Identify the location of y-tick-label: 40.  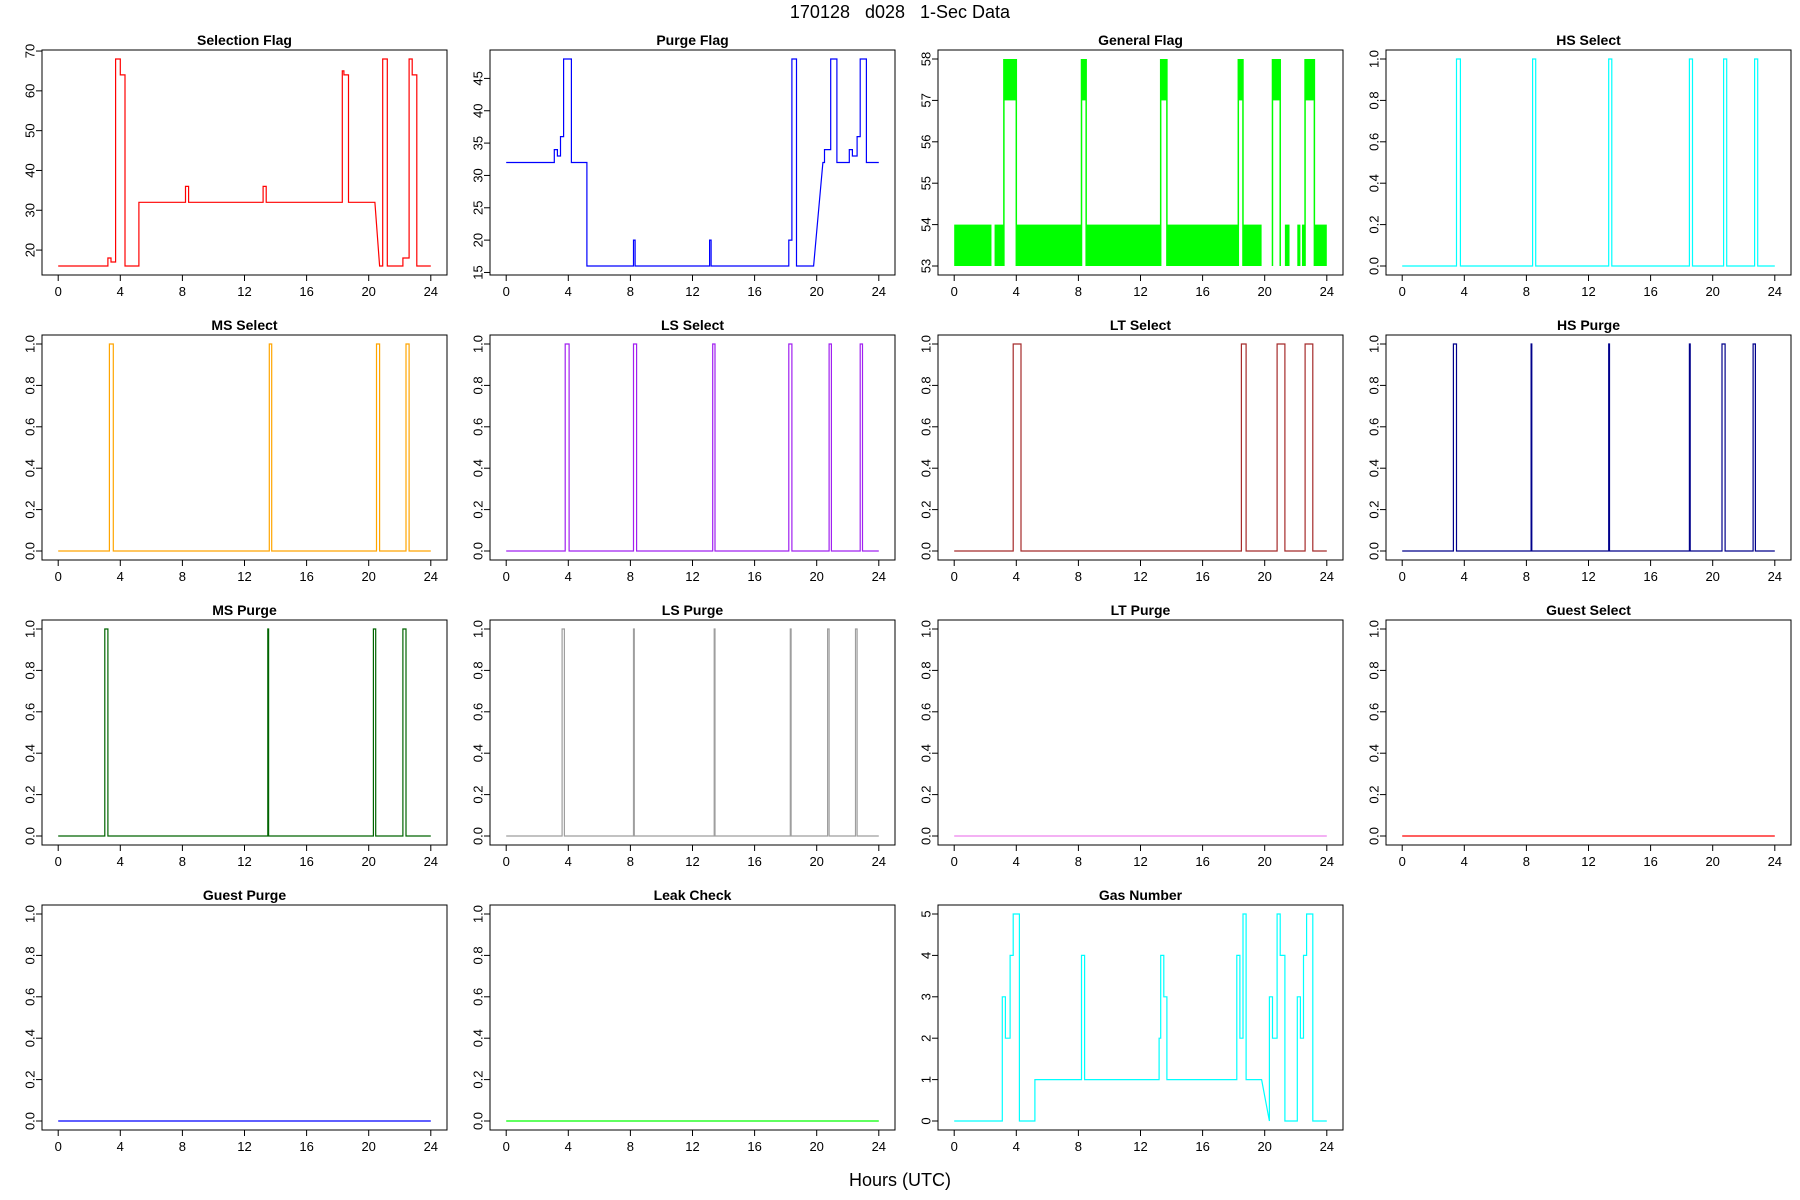
(477, 111).